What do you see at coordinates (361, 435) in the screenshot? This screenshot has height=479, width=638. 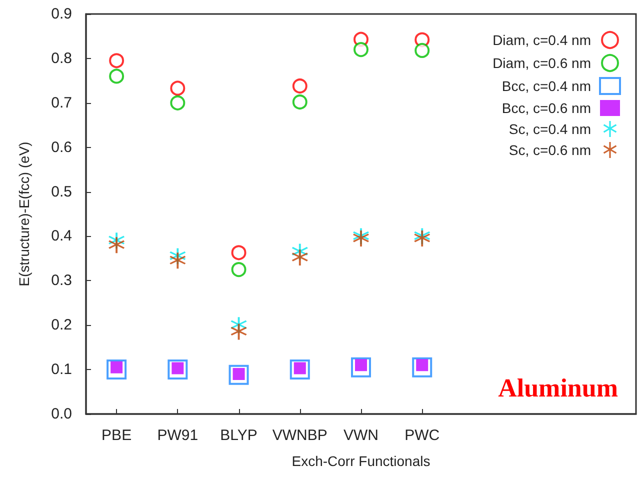 I see `x-tick-label: VWN` at bounding box center [361, 435].